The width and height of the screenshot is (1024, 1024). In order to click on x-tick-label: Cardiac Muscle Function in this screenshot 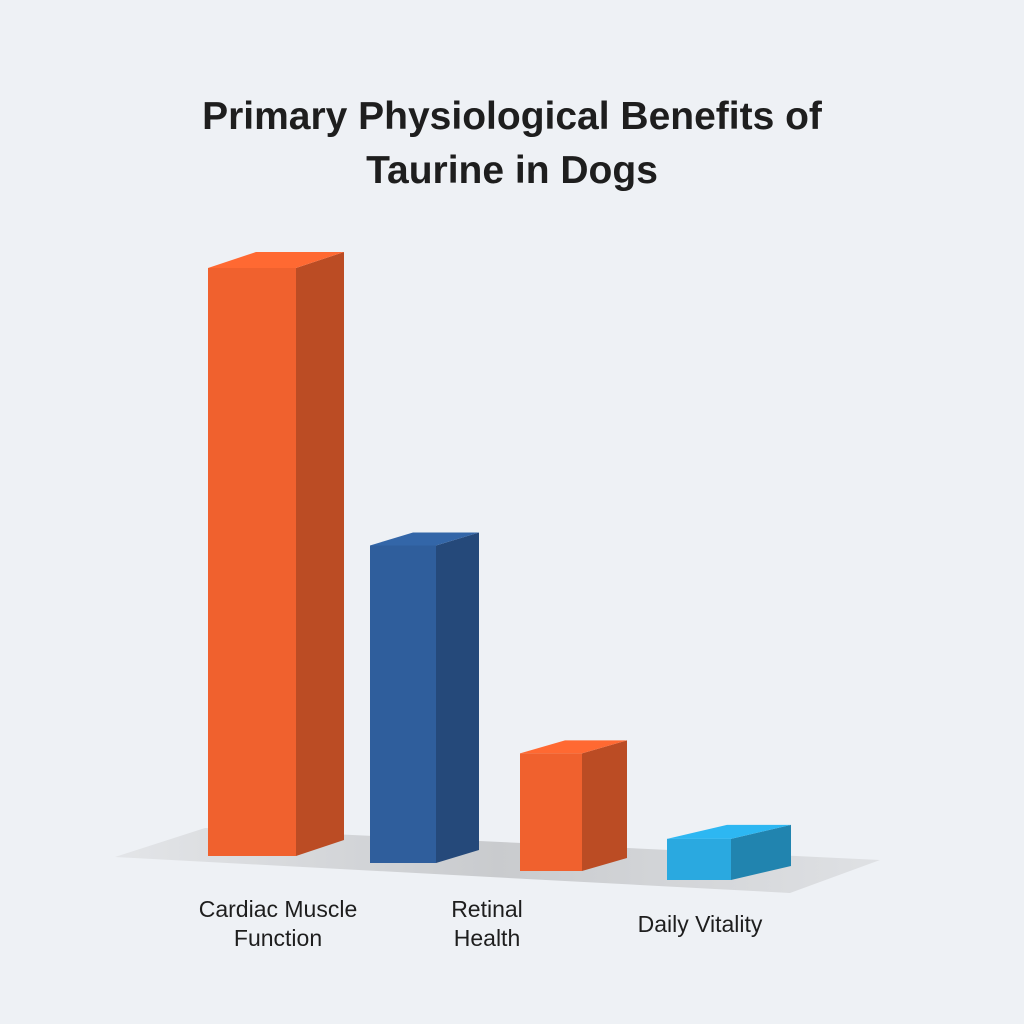, I will do `click(278, 923)`.